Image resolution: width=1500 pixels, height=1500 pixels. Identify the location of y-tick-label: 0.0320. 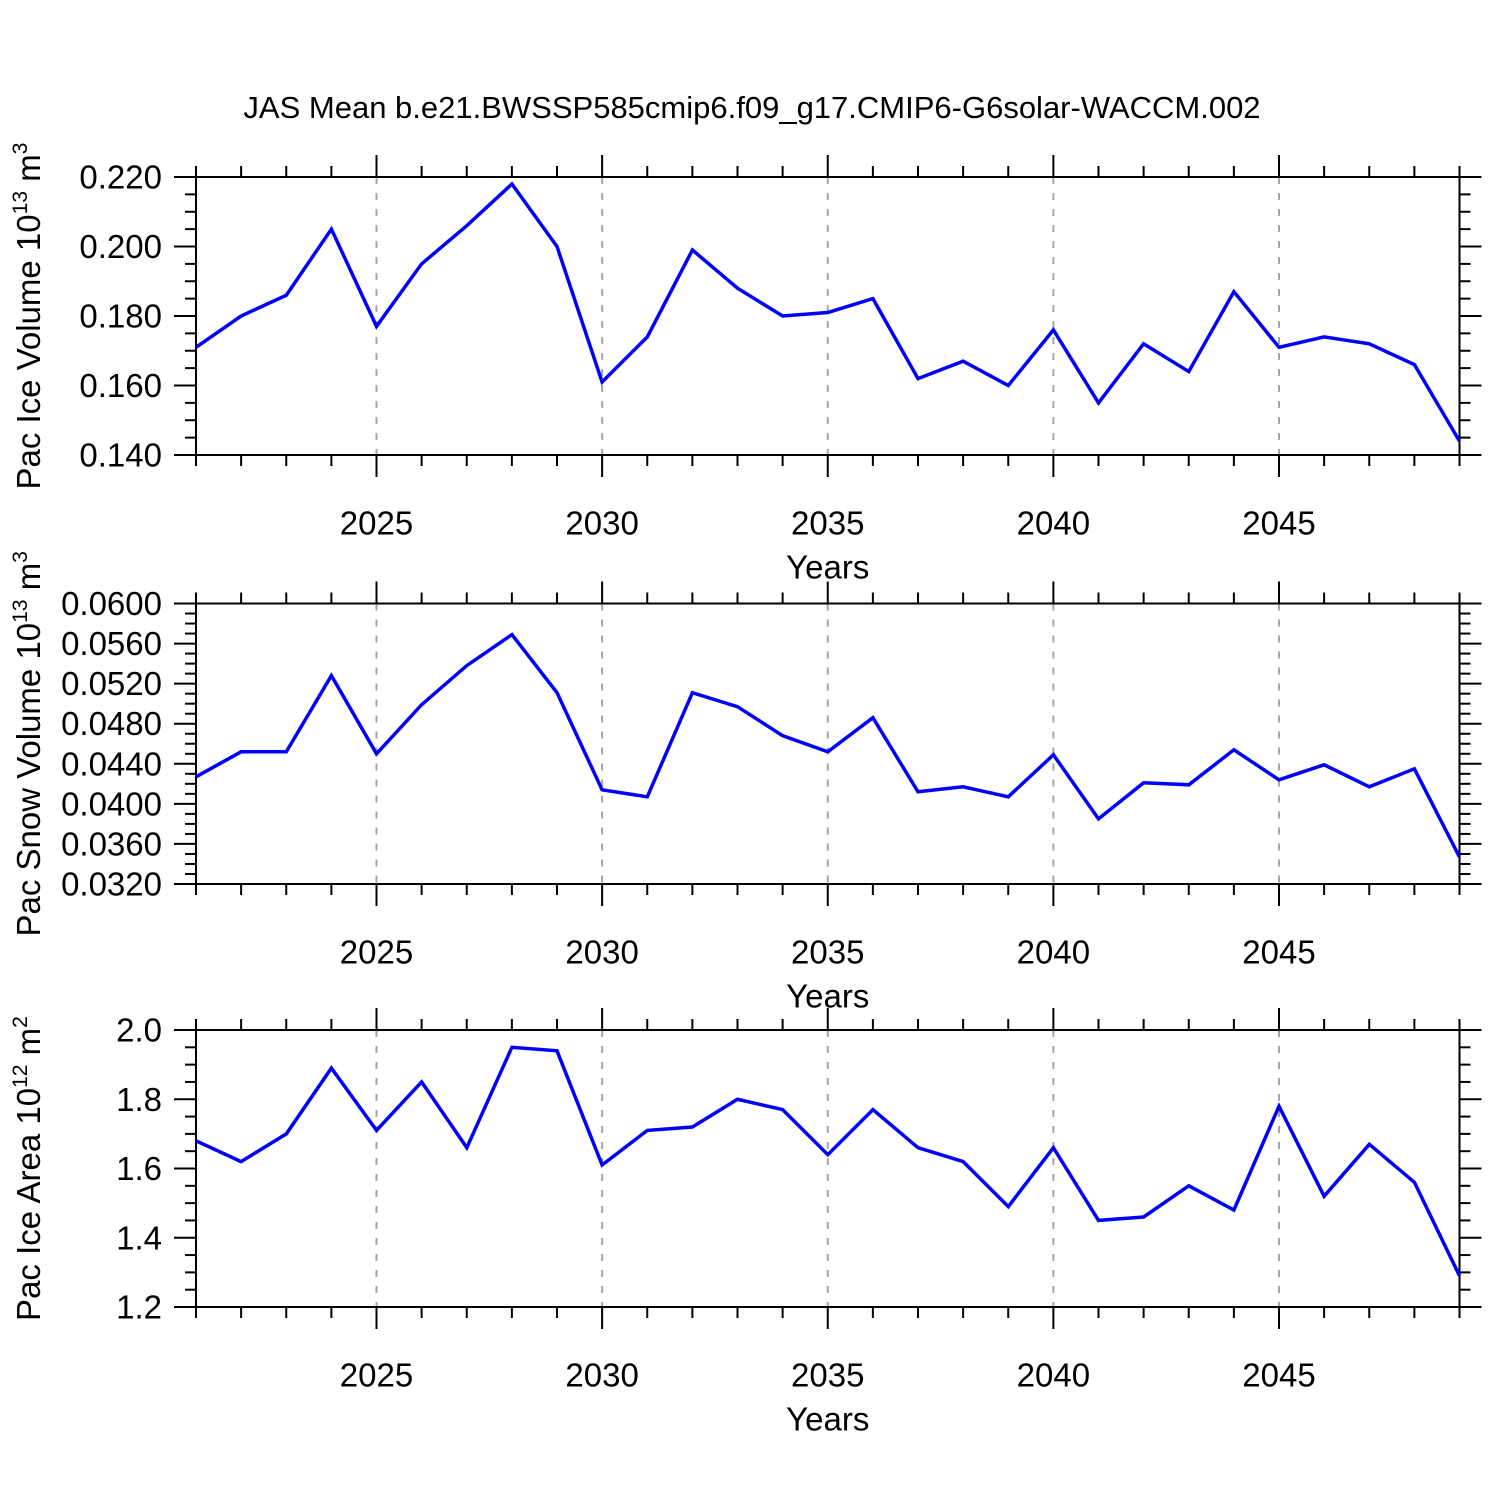
(111, 884).